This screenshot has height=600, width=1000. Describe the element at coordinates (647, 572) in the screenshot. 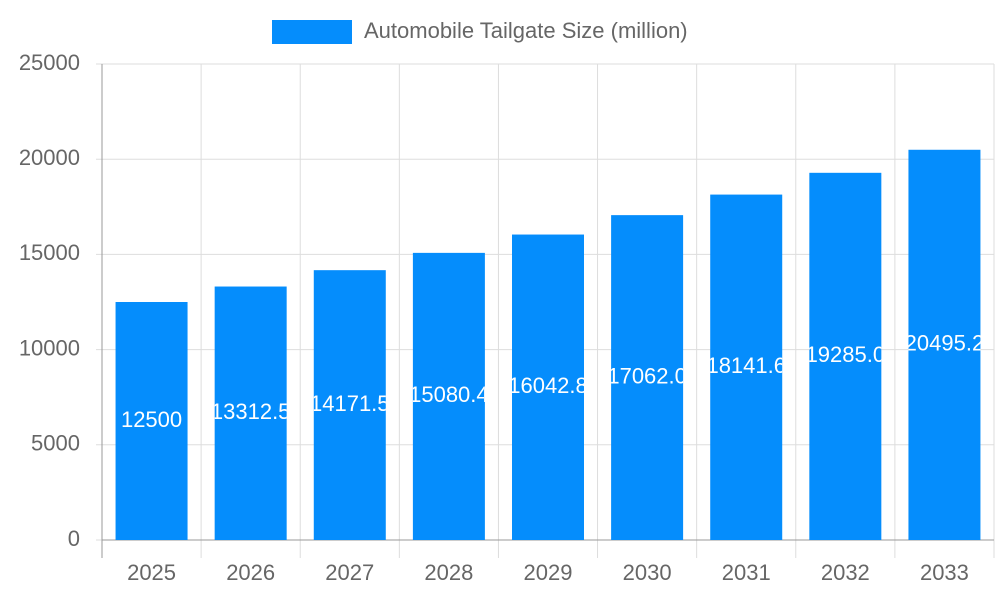

I see `x-tick-label: 2030` at that location.